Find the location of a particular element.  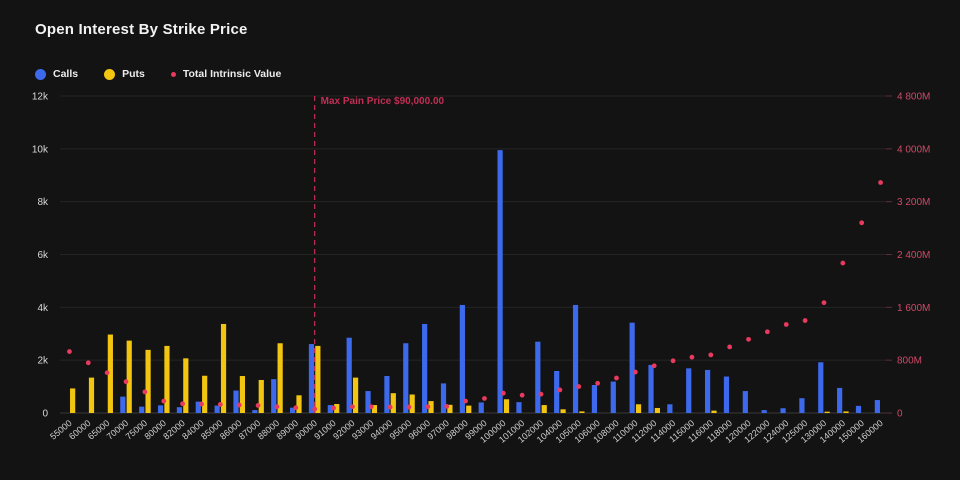

legend-item-intrinsic: Total Intrinsic Value is located at coordinates (225, 74).